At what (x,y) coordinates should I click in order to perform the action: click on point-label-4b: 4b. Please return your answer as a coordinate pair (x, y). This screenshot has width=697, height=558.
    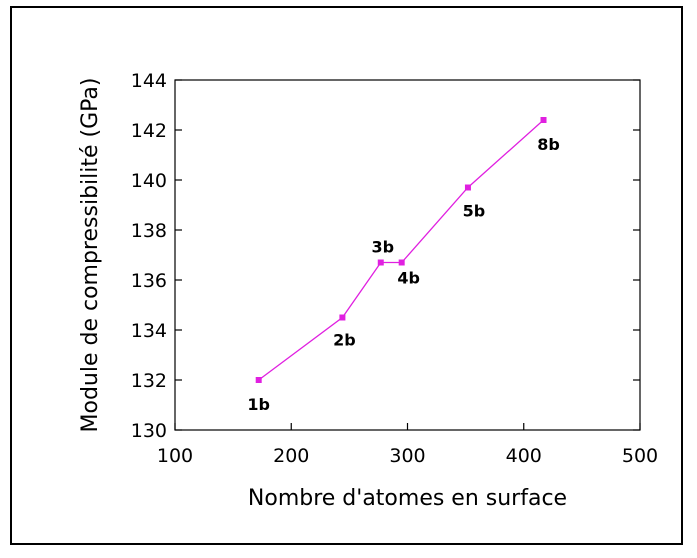
    Looking at the image, I should click on (408, 278).